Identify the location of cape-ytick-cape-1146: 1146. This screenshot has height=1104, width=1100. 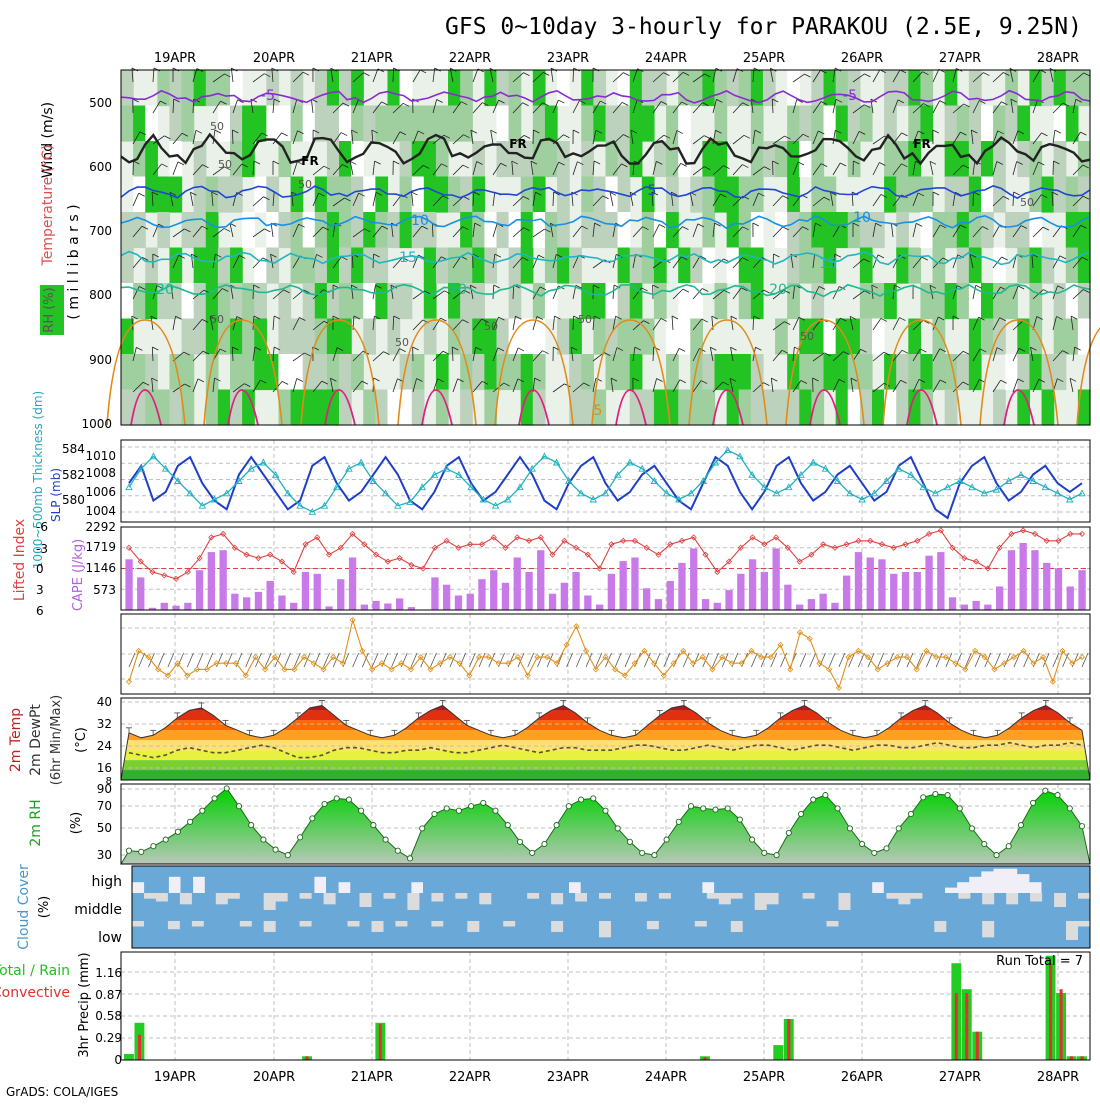
(100, 568).